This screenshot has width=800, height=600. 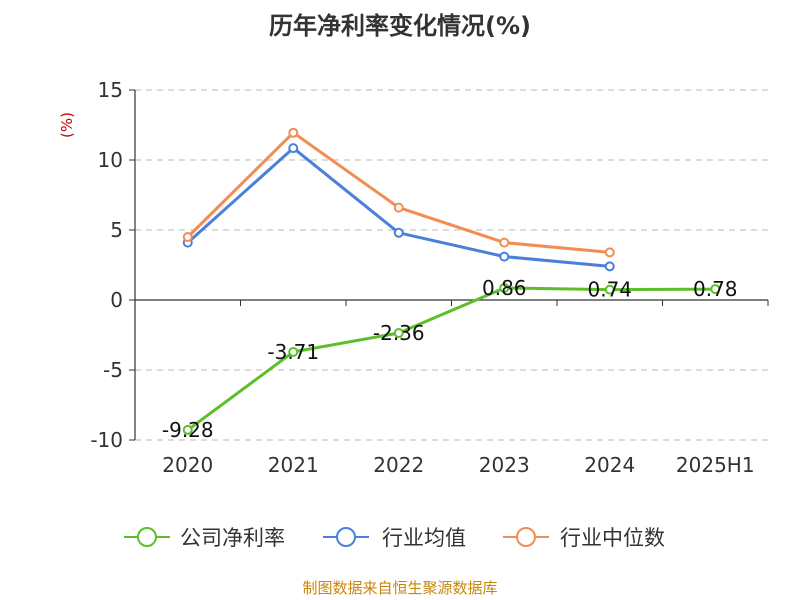 What do you see at coordinates (113, 370) in the screenshot?
I see `y-tick-label: -5` at bounding box center [113, 370].